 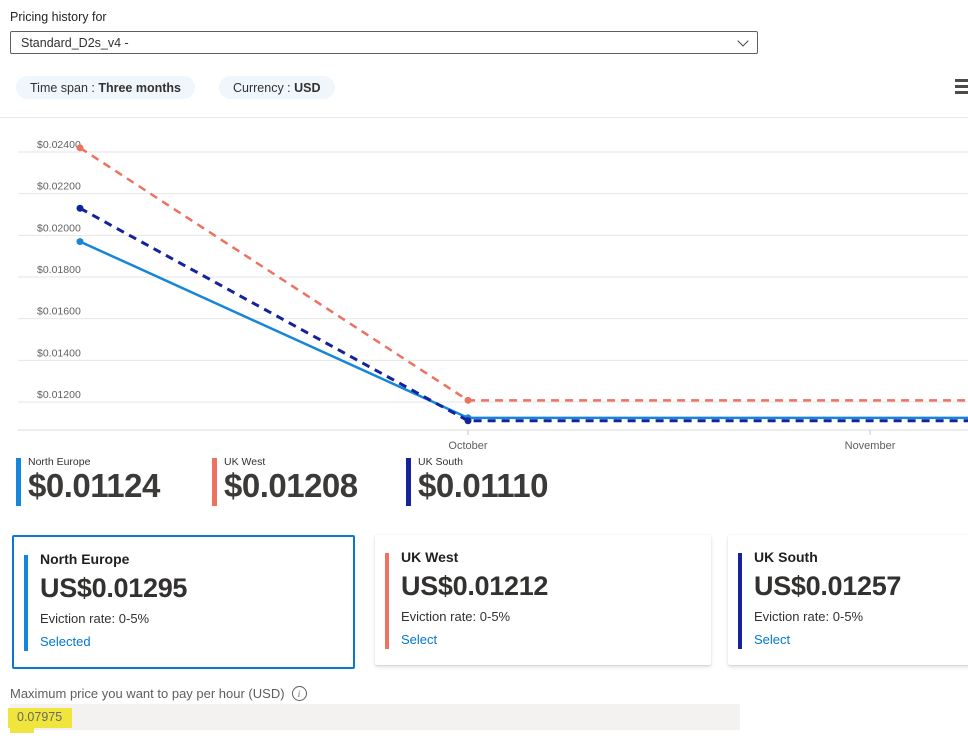 What do you see at coordinates (786, 557) in the screenshot?
I see `card-region-name: UK South` at bounding box center [786, 557].